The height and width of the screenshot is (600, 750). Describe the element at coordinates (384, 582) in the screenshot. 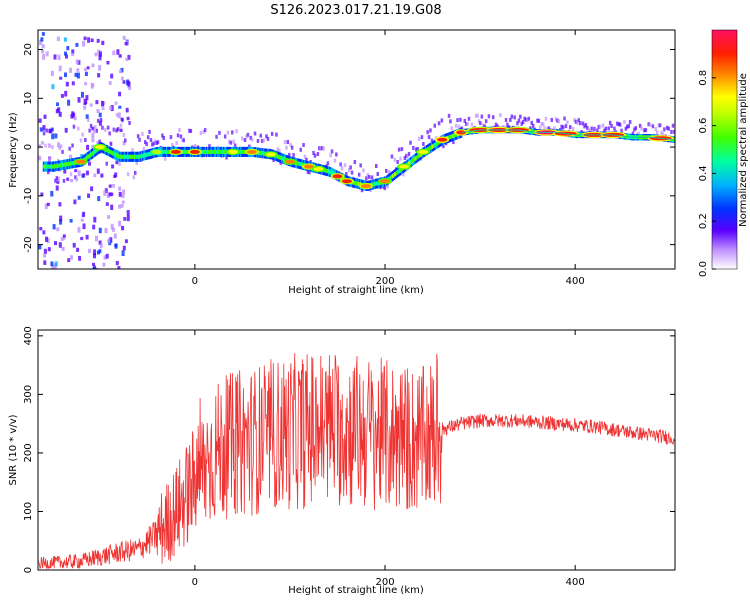

I see `x-tick-label: 200` at that location.